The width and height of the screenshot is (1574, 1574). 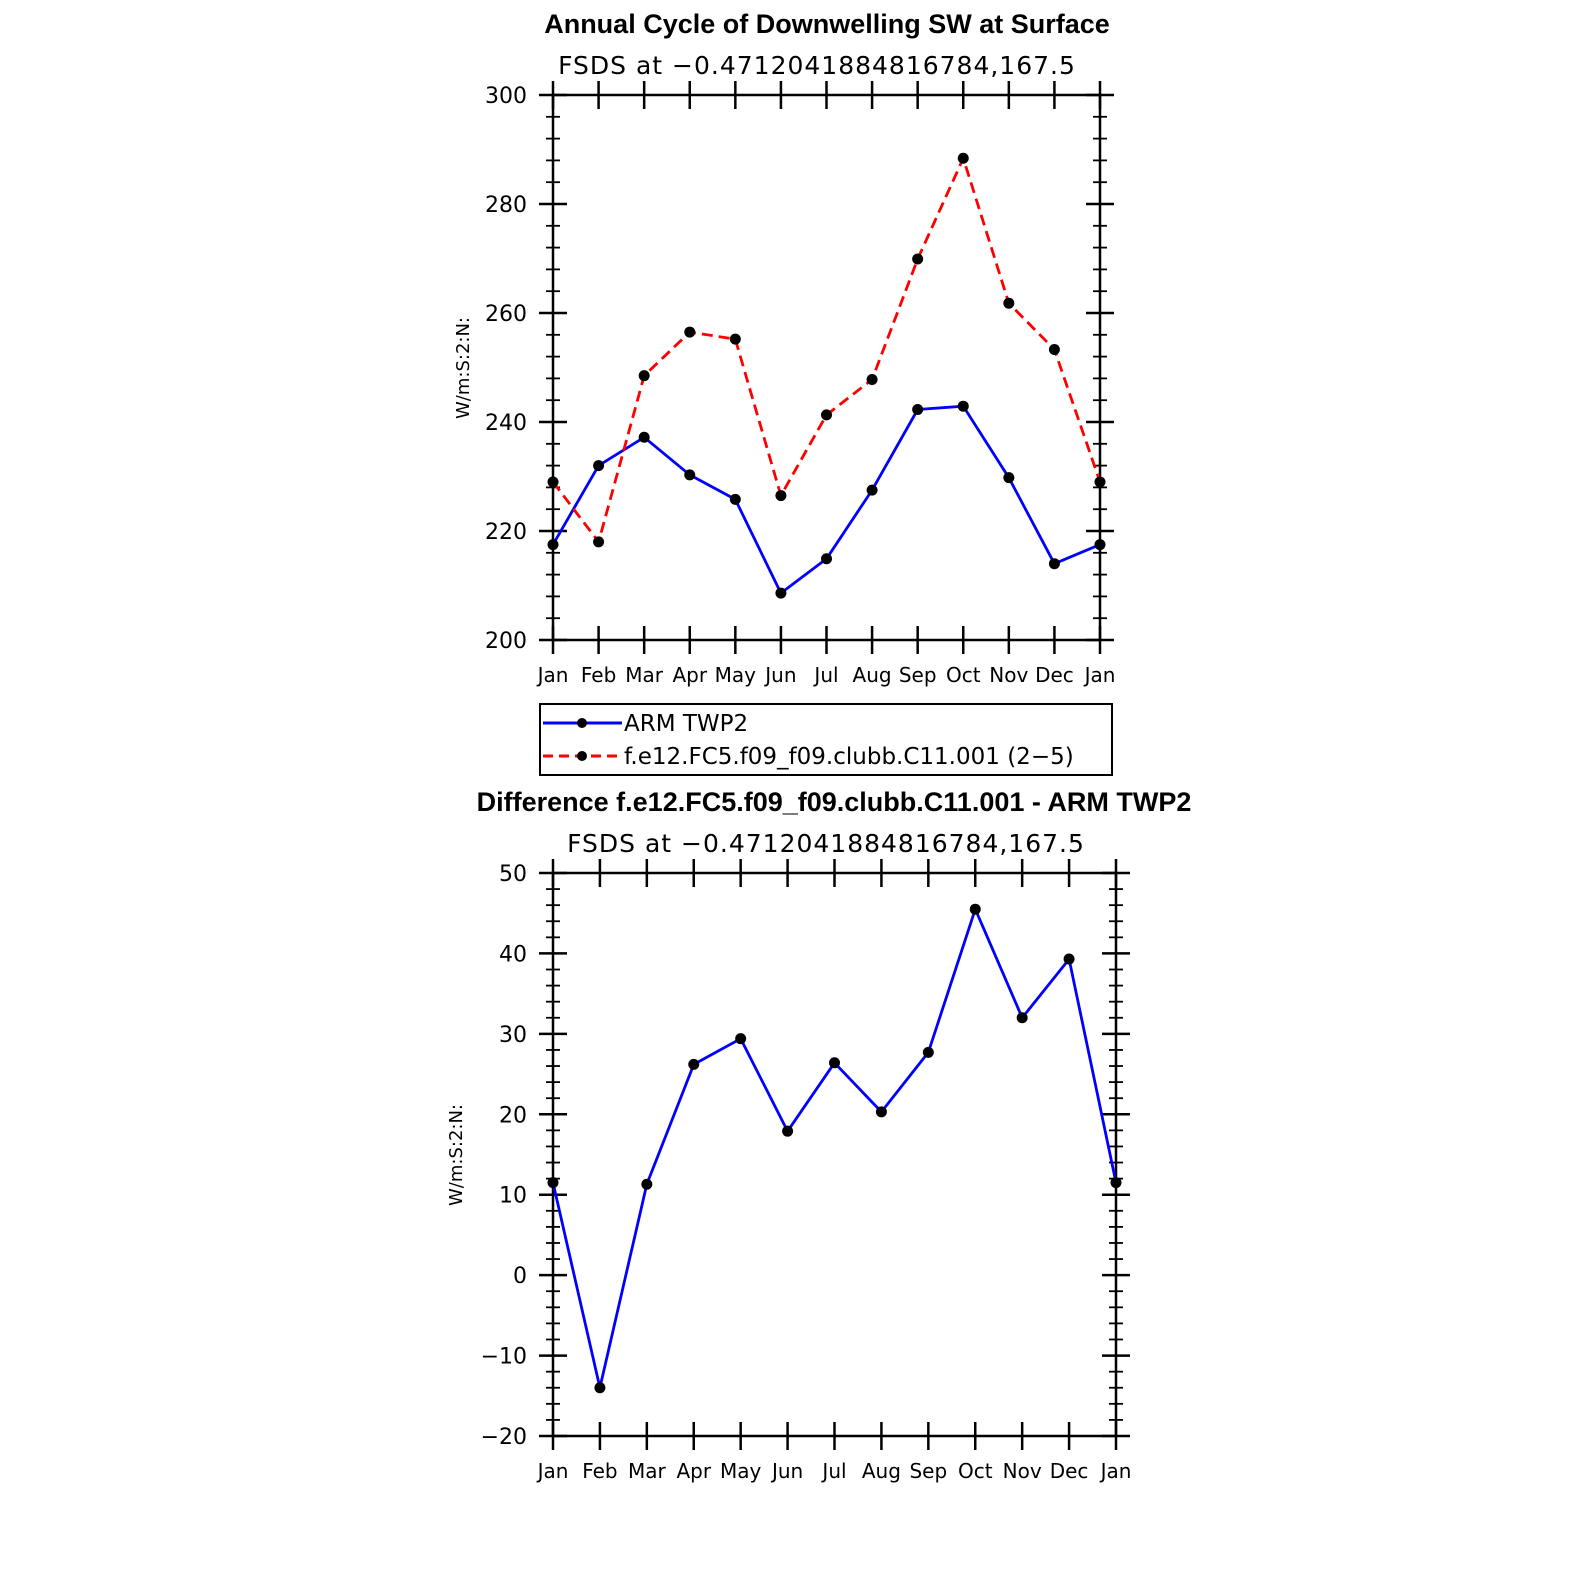 I want to click on top-chart-subtitle: FSDS at −0.4712041884816784,167.5, so click(x=817, y=65).